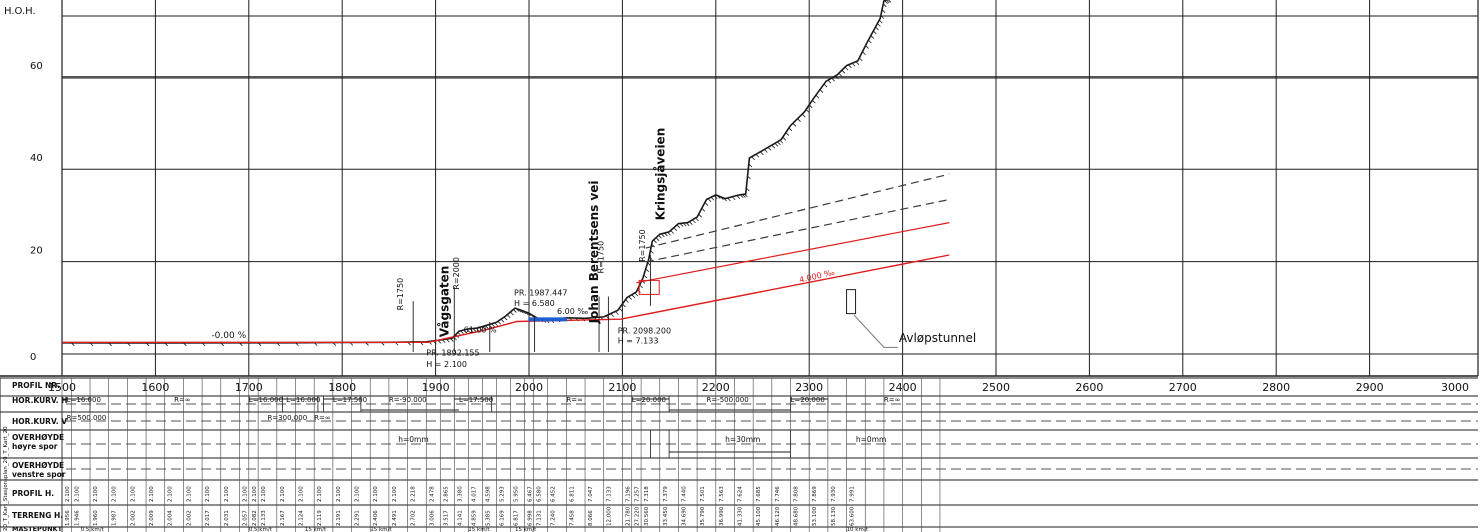 This screenshot has height=532, width=1482. I want to click on hor-curve-h-label: L=16.000, so click(84, 400).